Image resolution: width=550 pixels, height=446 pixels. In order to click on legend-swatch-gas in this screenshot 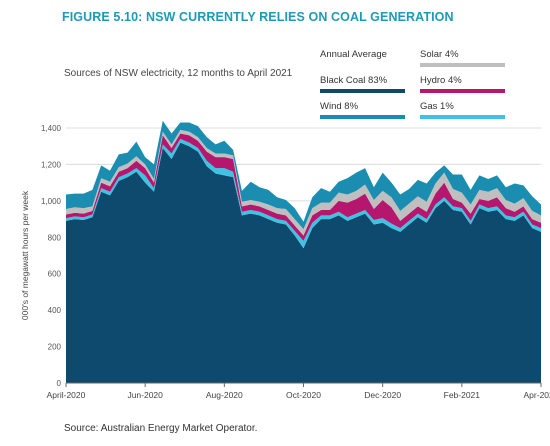, I will do `click(462, 117)`.